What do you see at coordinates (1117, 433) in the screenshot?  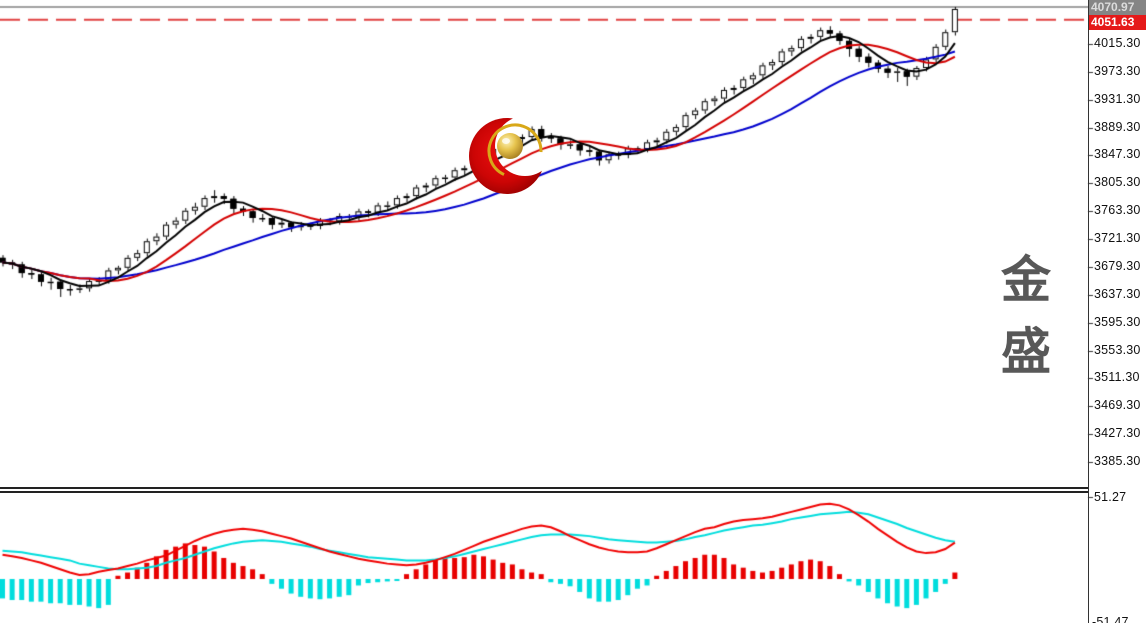 I see `price-axis-tick-label: 3427.30` at bounding box center [1117, 433].